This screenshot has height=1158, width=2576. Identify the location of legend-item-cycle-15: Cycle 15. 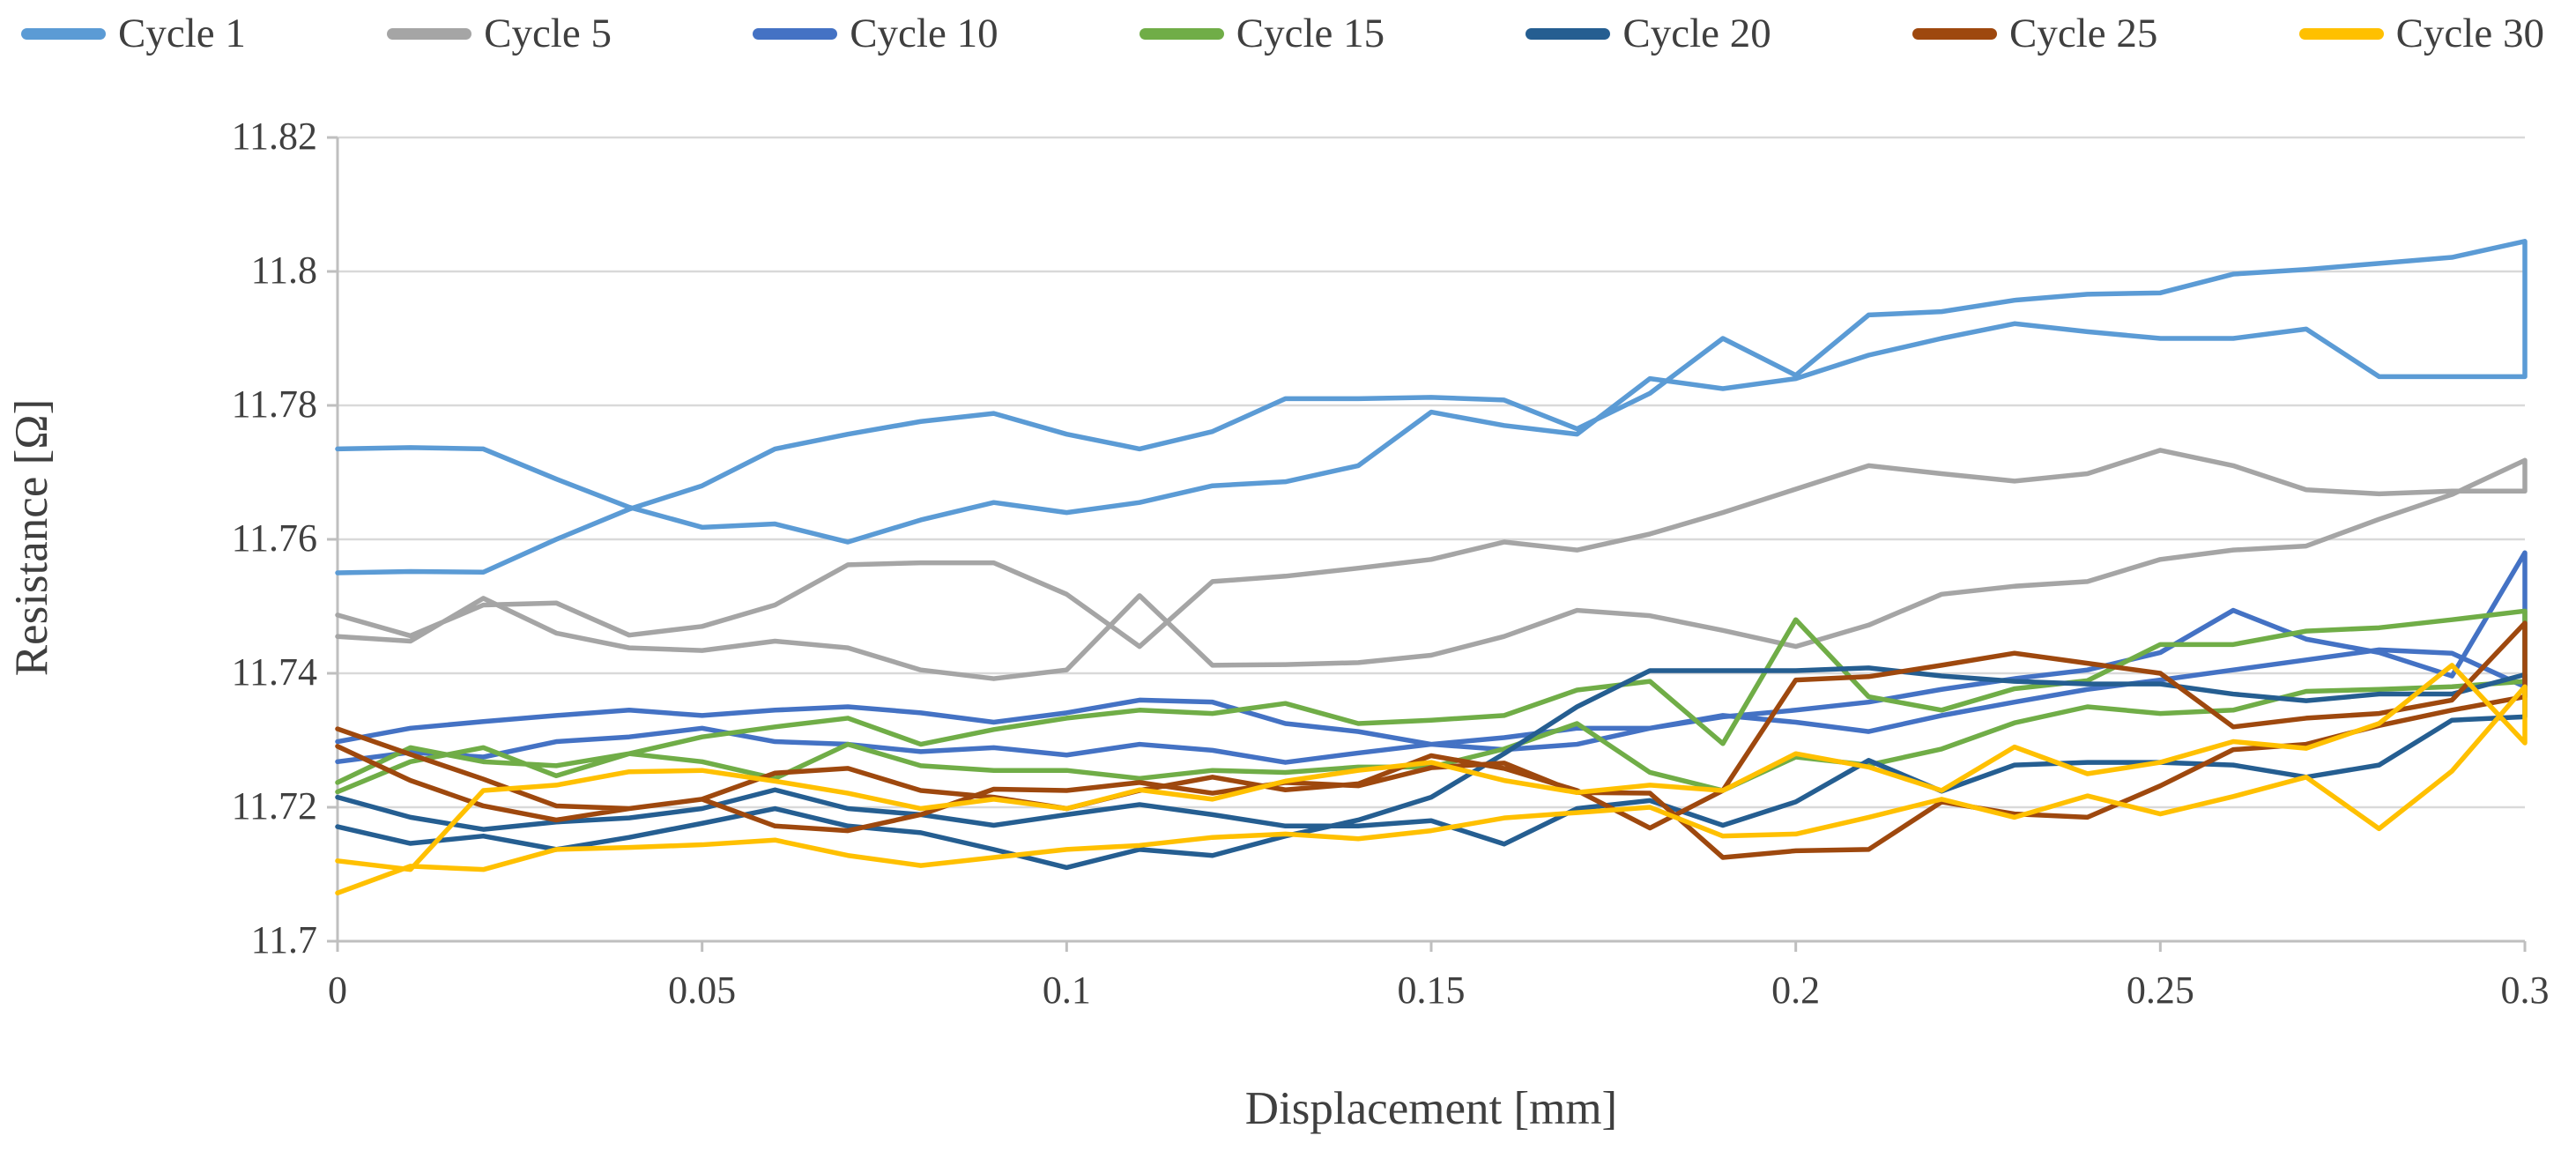
(1262, 33).